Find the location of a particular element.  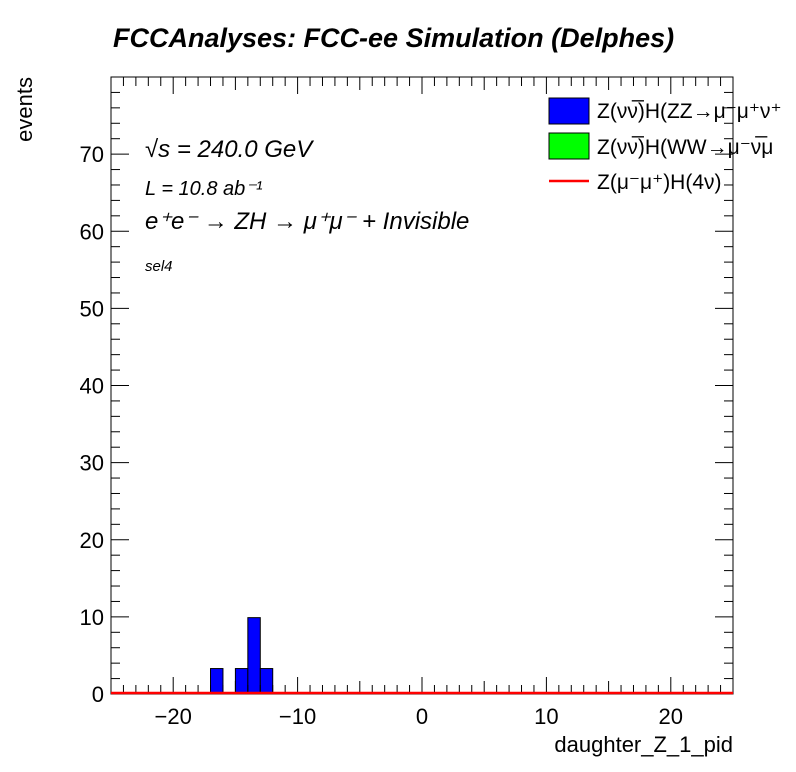

annotation-selection: sel4 is located at coordinates (159, 266).